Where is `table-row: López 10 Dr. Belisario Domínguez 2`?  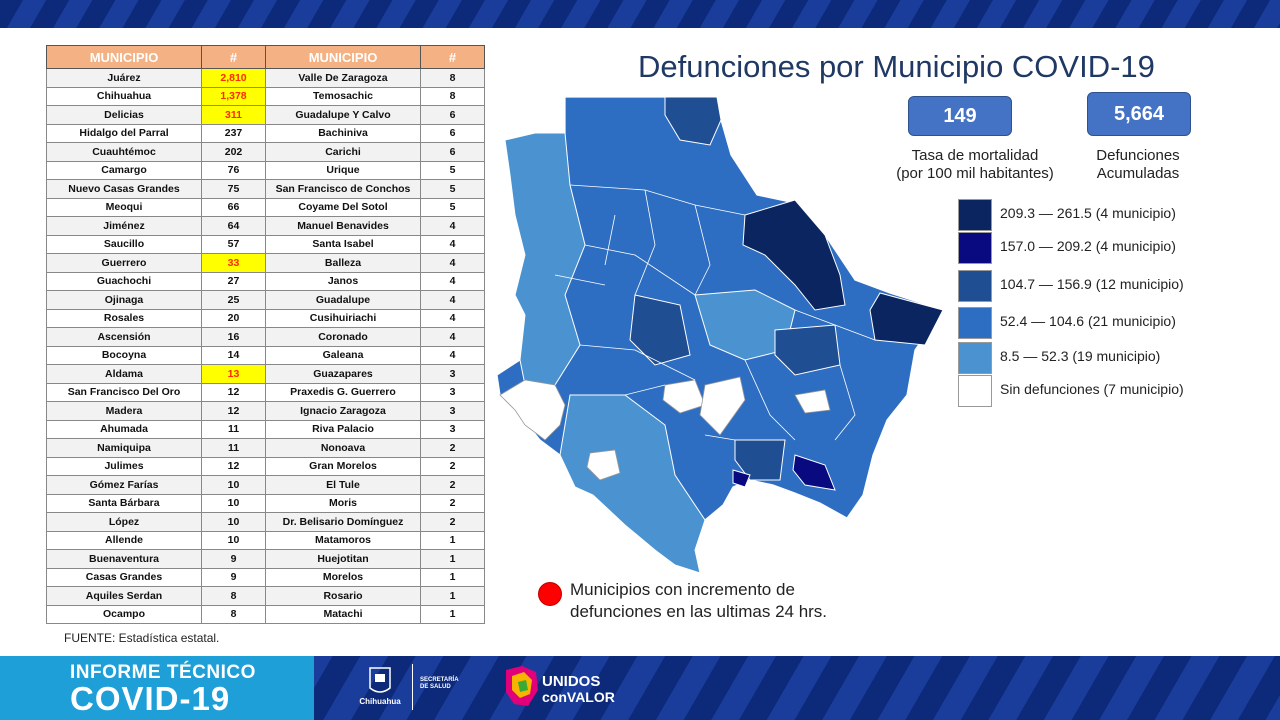 table-row: López 10 Dr. Belisario Domínguez 2 is located at coordinates (265, 522).